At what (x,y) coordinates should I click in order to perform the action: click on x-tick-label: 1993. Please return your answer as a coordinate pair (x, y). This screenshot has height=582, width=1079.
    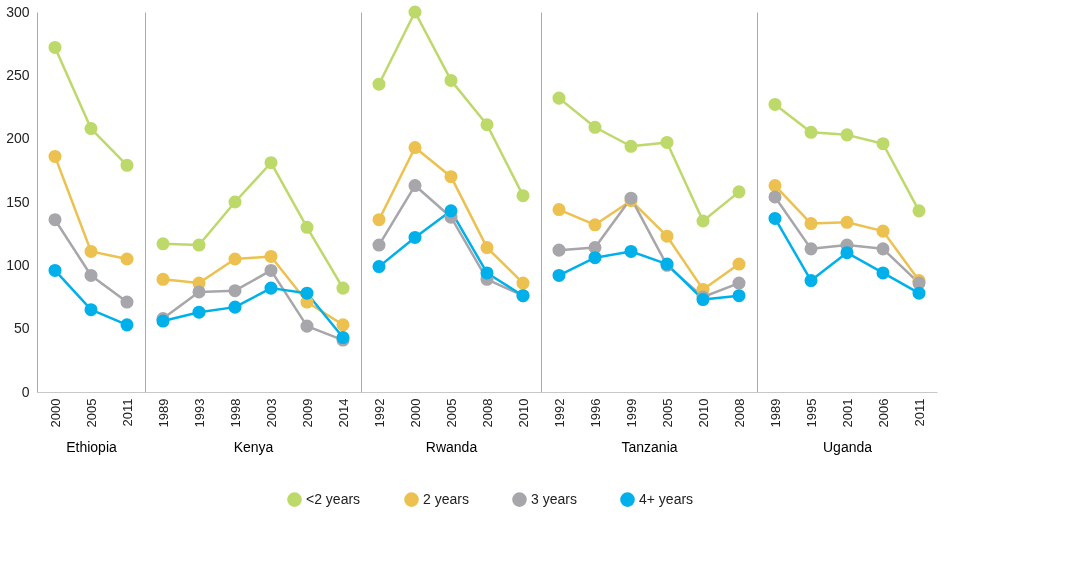
    Looking at the image, I should click on (199, 413).